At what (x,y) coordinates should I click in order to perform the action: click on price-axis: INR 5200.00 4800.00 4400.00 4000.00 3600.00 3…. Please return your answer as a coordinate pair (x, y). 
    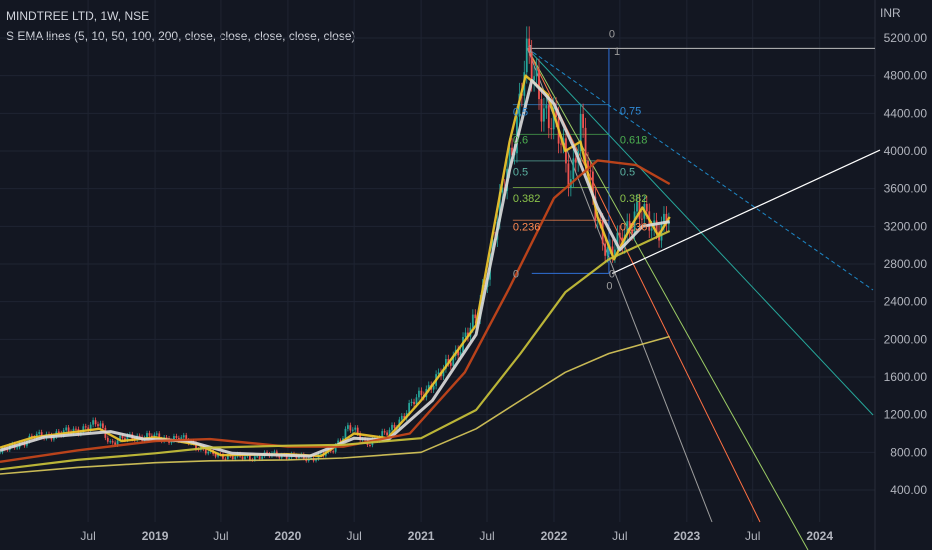
    Looking at the image, I should click on (903, 251).